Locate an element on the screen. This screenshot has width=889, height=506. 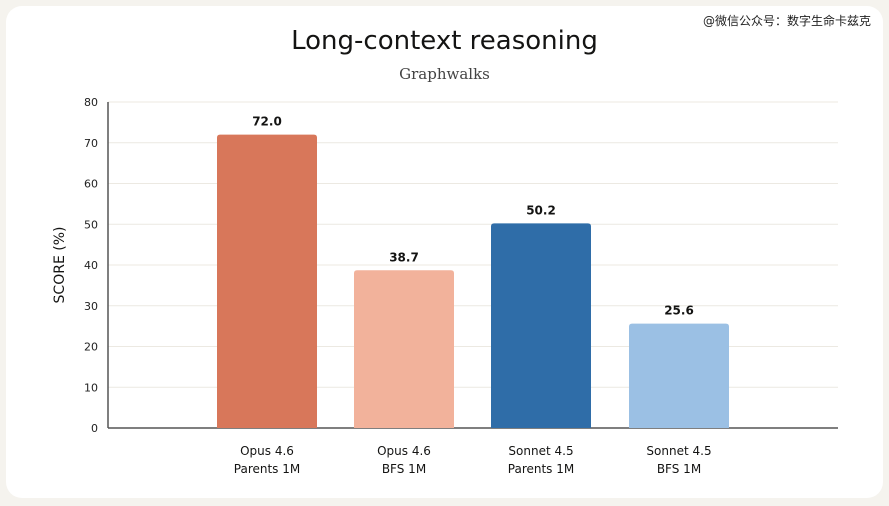
data-label: 72.0 is located at coordinates (267, 122).